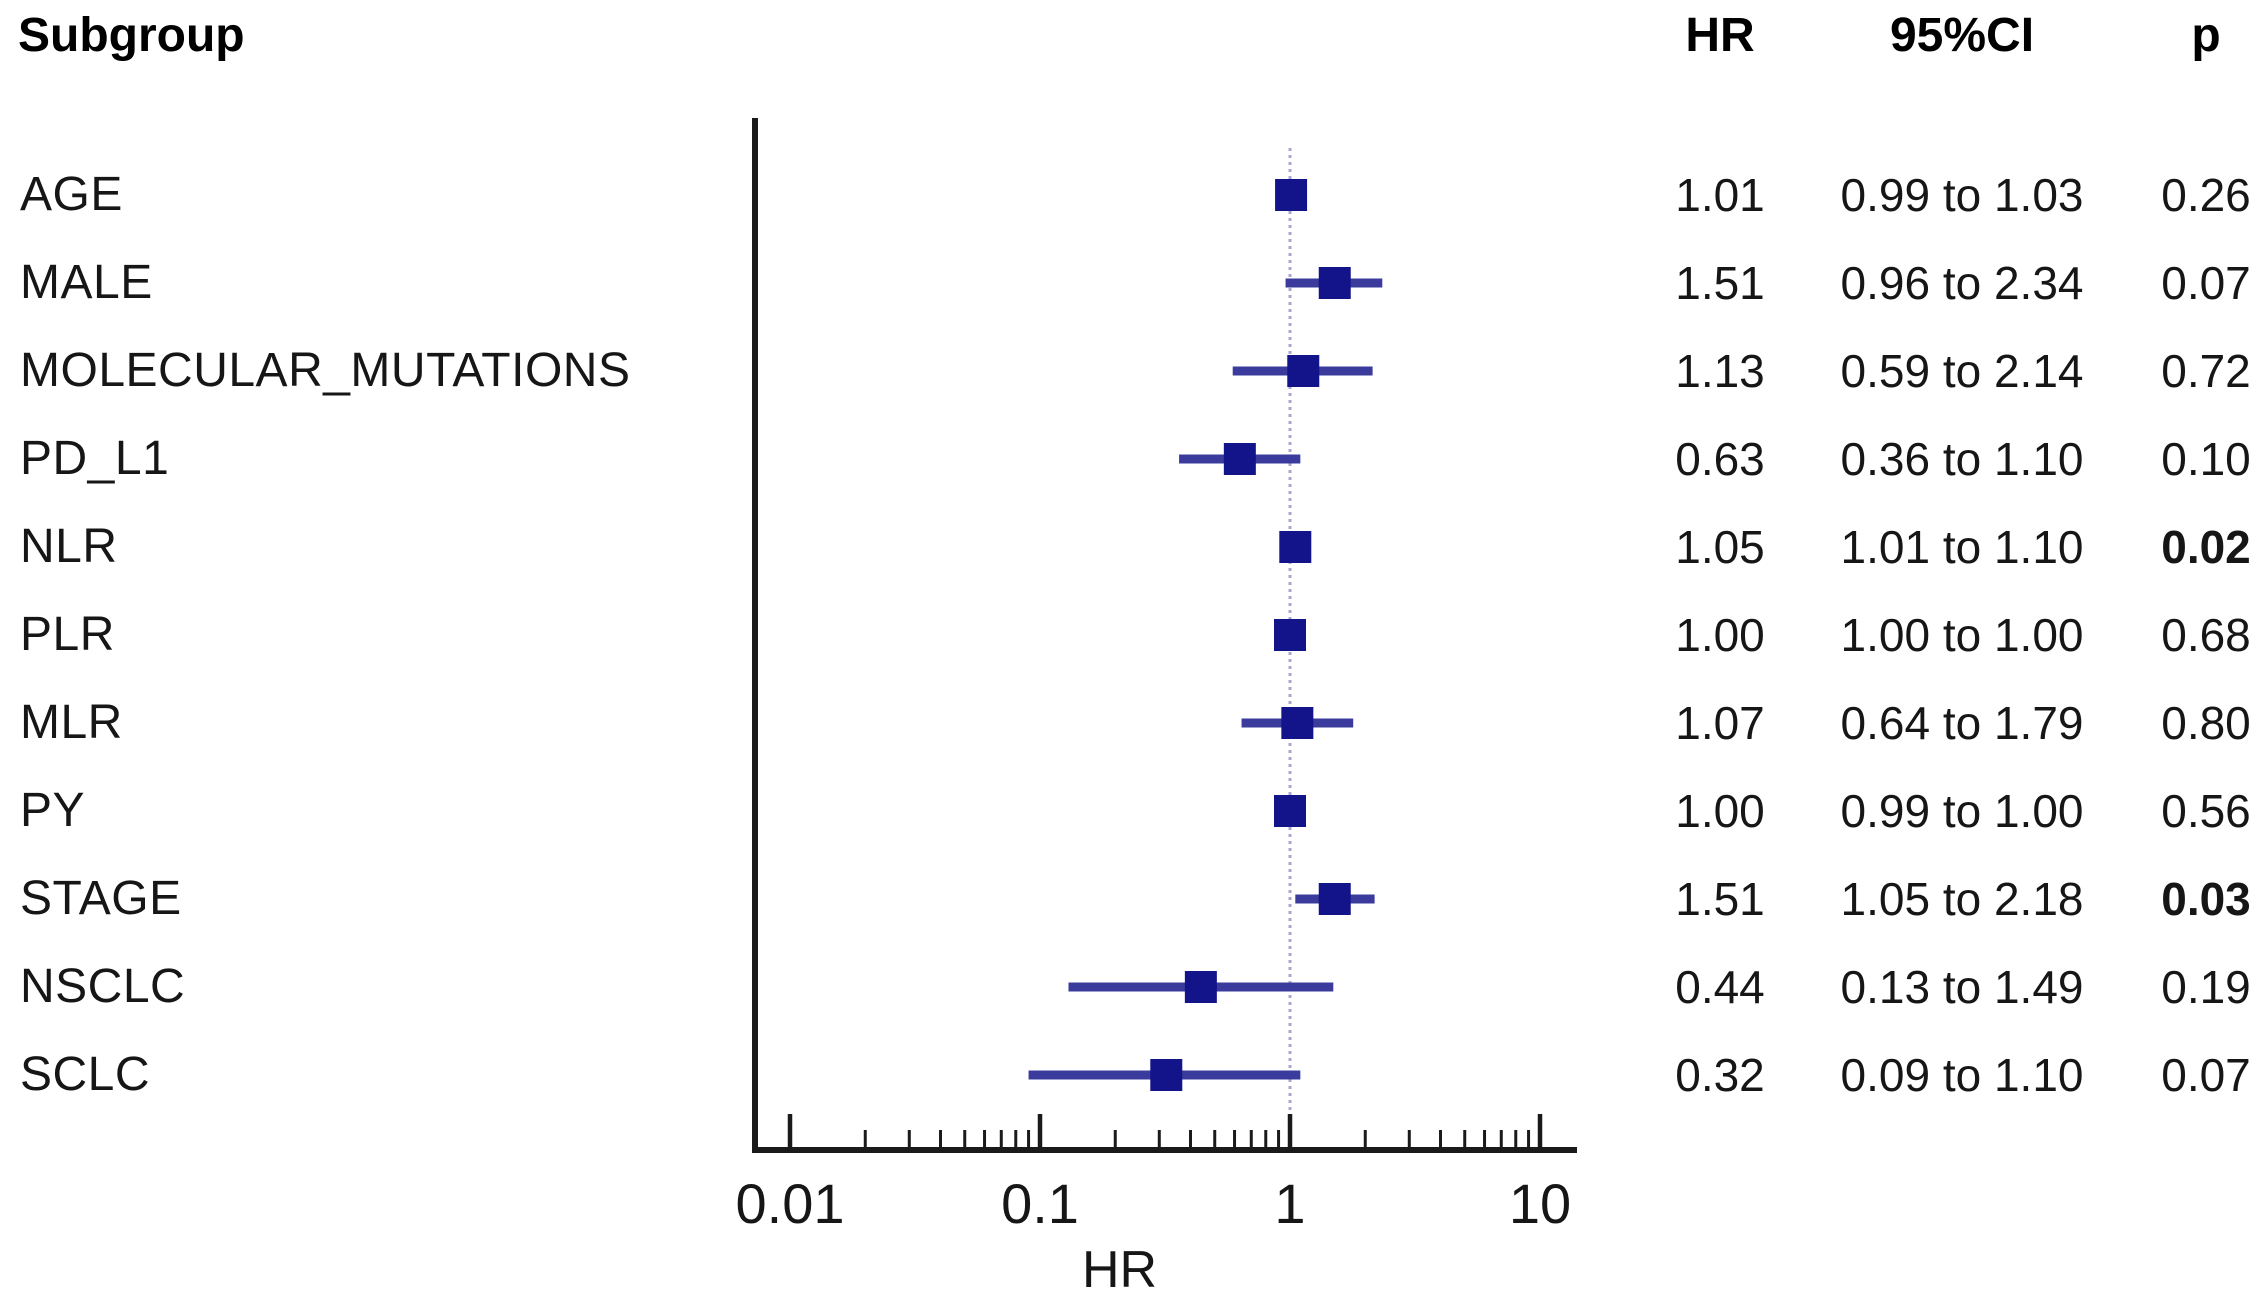  Describe the element at coordinates (1720, 195) in the screenshot. I see `hr-value-age: 1.01` at that location.